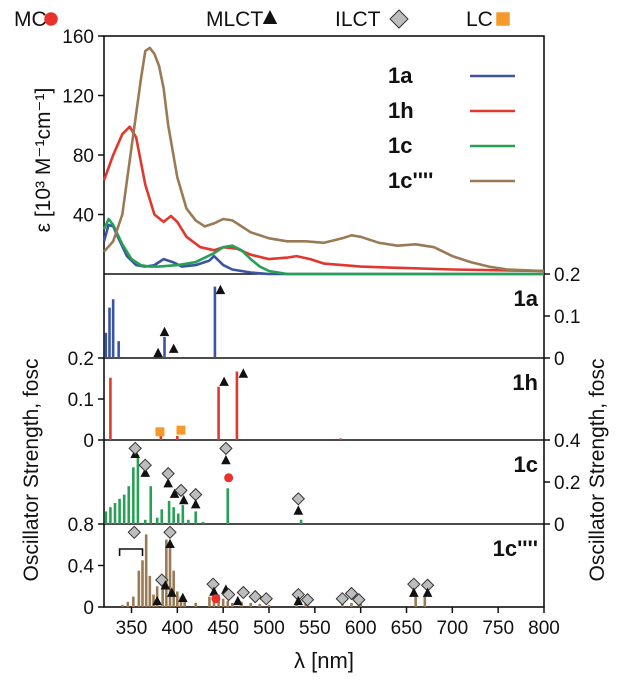 This screenshot has width=624, height=680. I want to click on x-tick-label: 650, so click(407, 628).